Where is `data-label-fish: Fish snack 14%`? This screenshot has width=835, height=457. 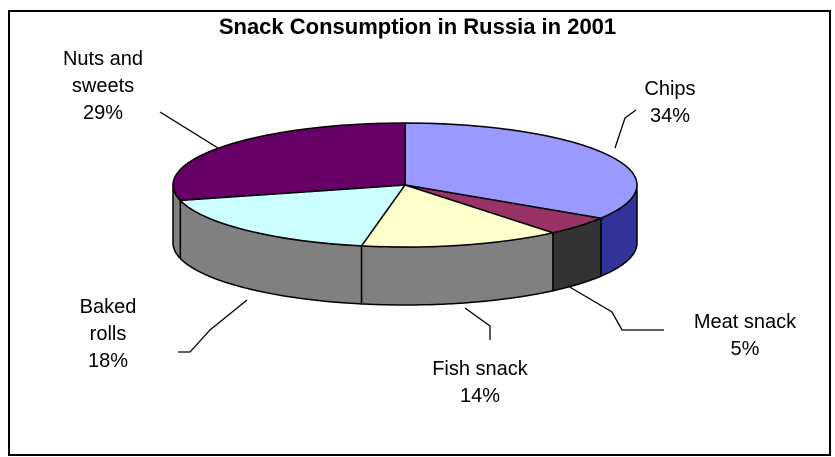
data-label-fish: Fish snack 14% is located at coordinates (480, 382).